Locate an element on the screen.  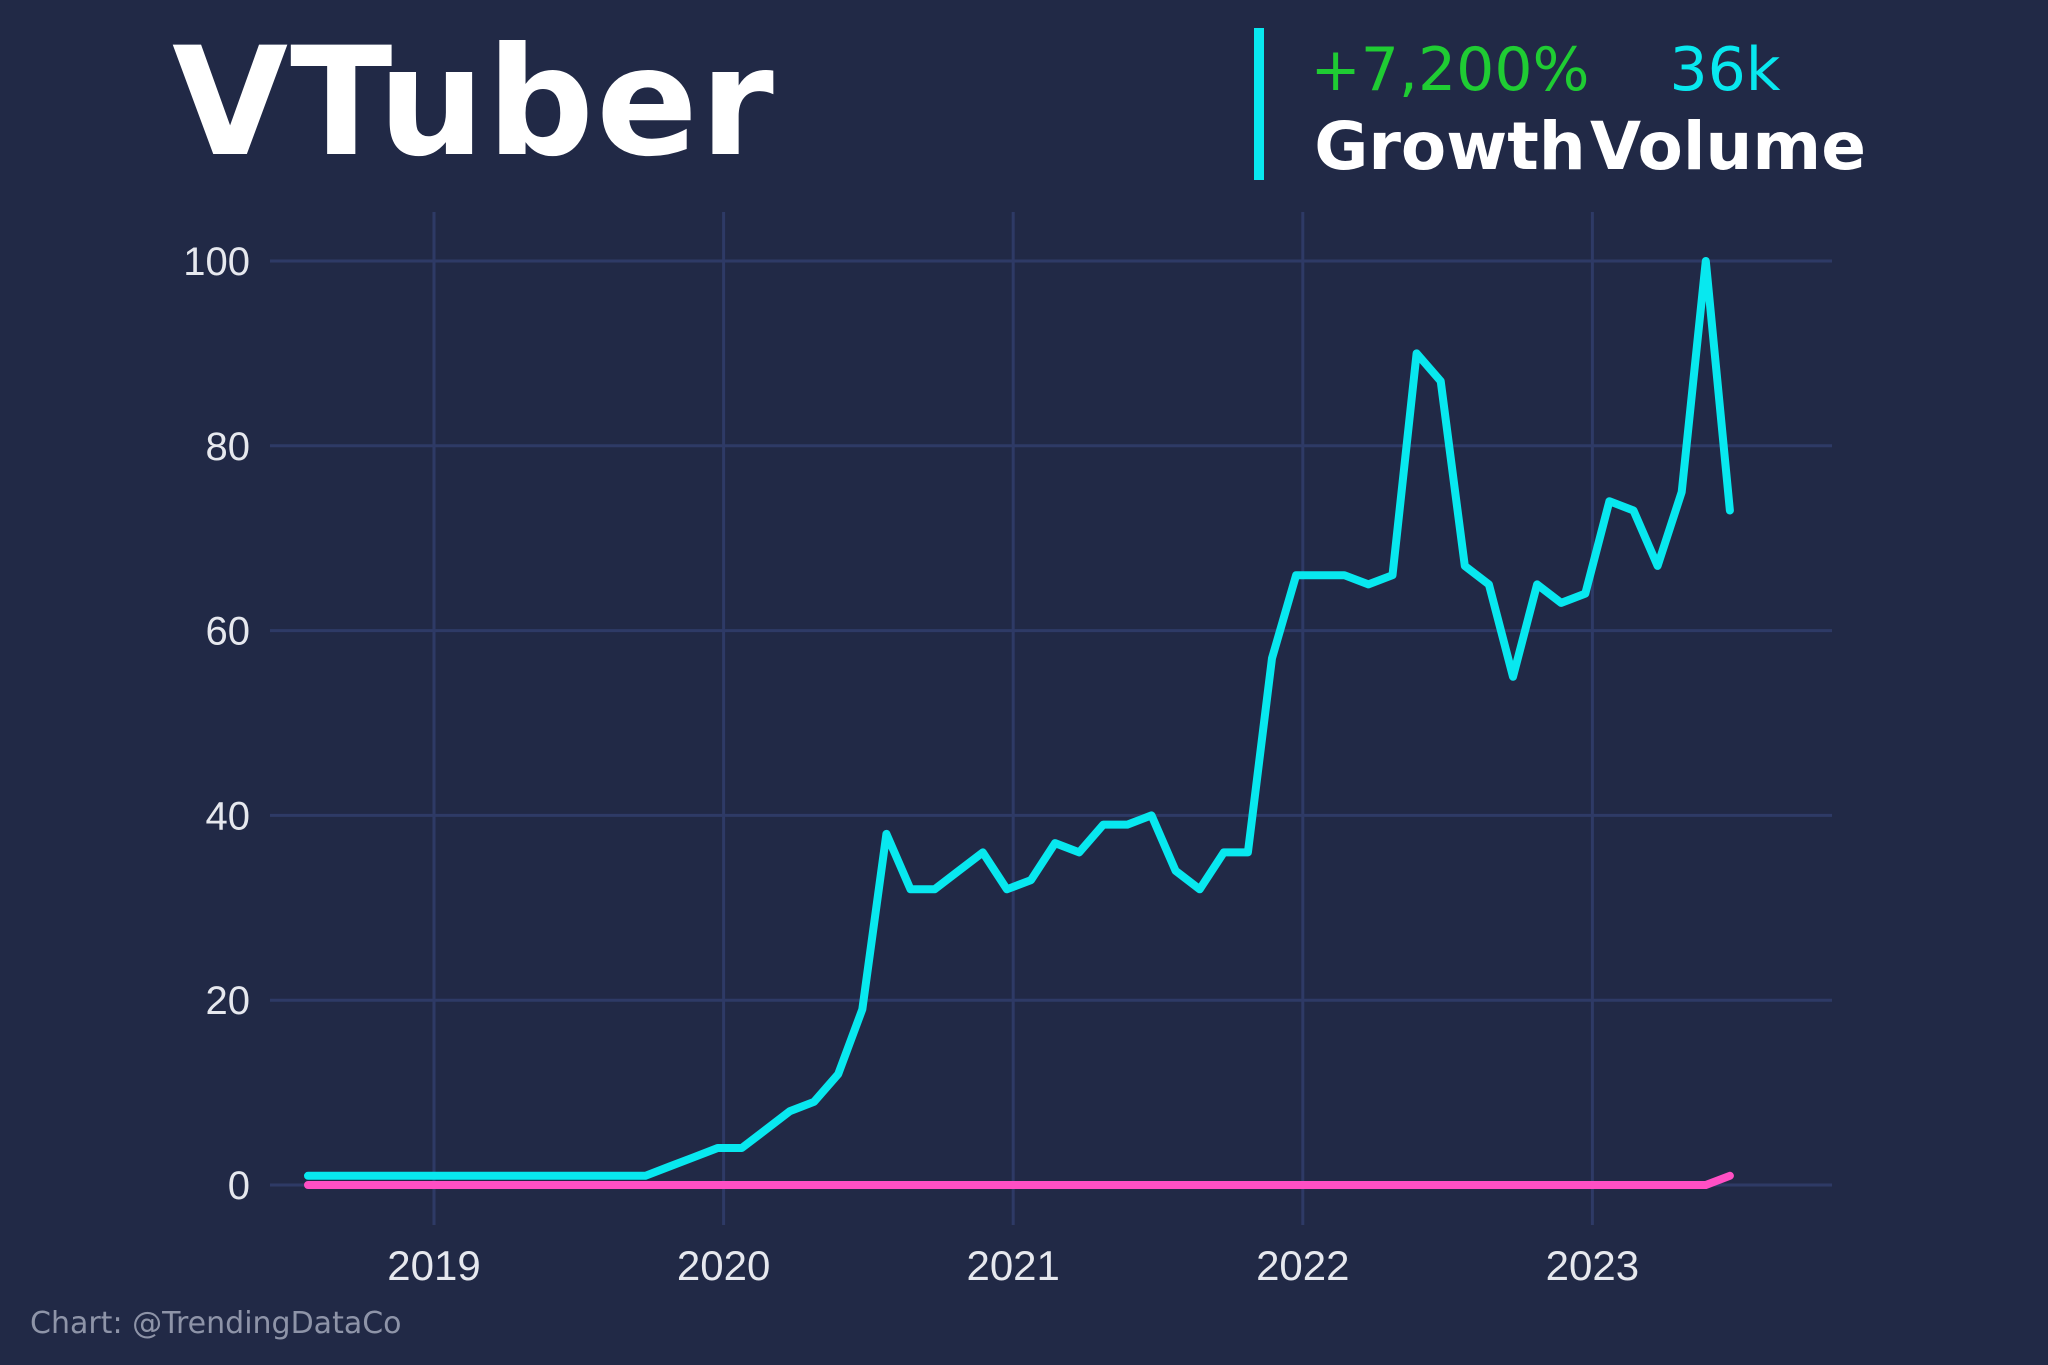
y-tick-label: 100 is located at coordinates (216, 262).